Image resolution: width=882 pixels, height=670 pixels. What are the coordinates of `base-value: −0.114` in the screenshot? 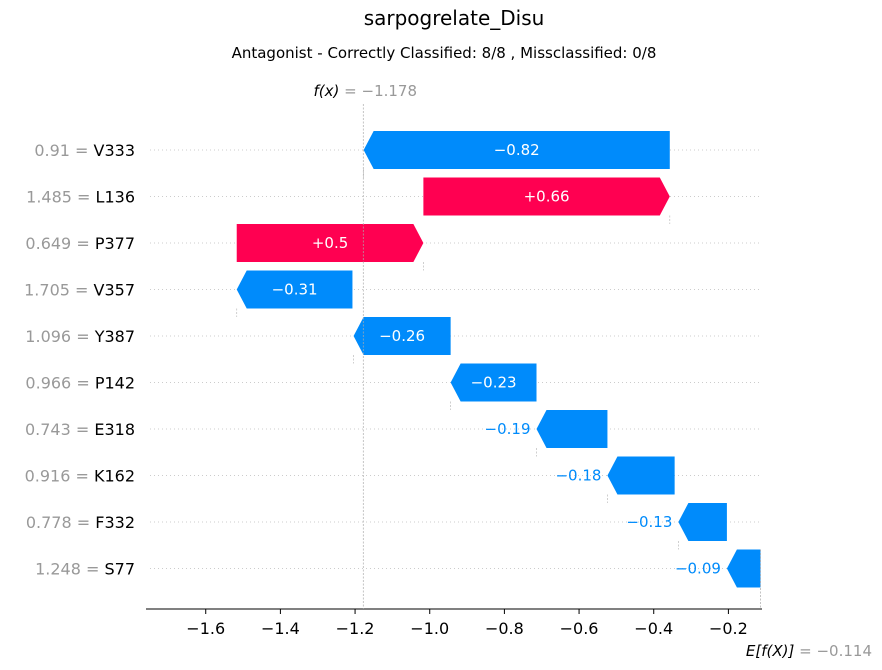 It's located at (844, 651).